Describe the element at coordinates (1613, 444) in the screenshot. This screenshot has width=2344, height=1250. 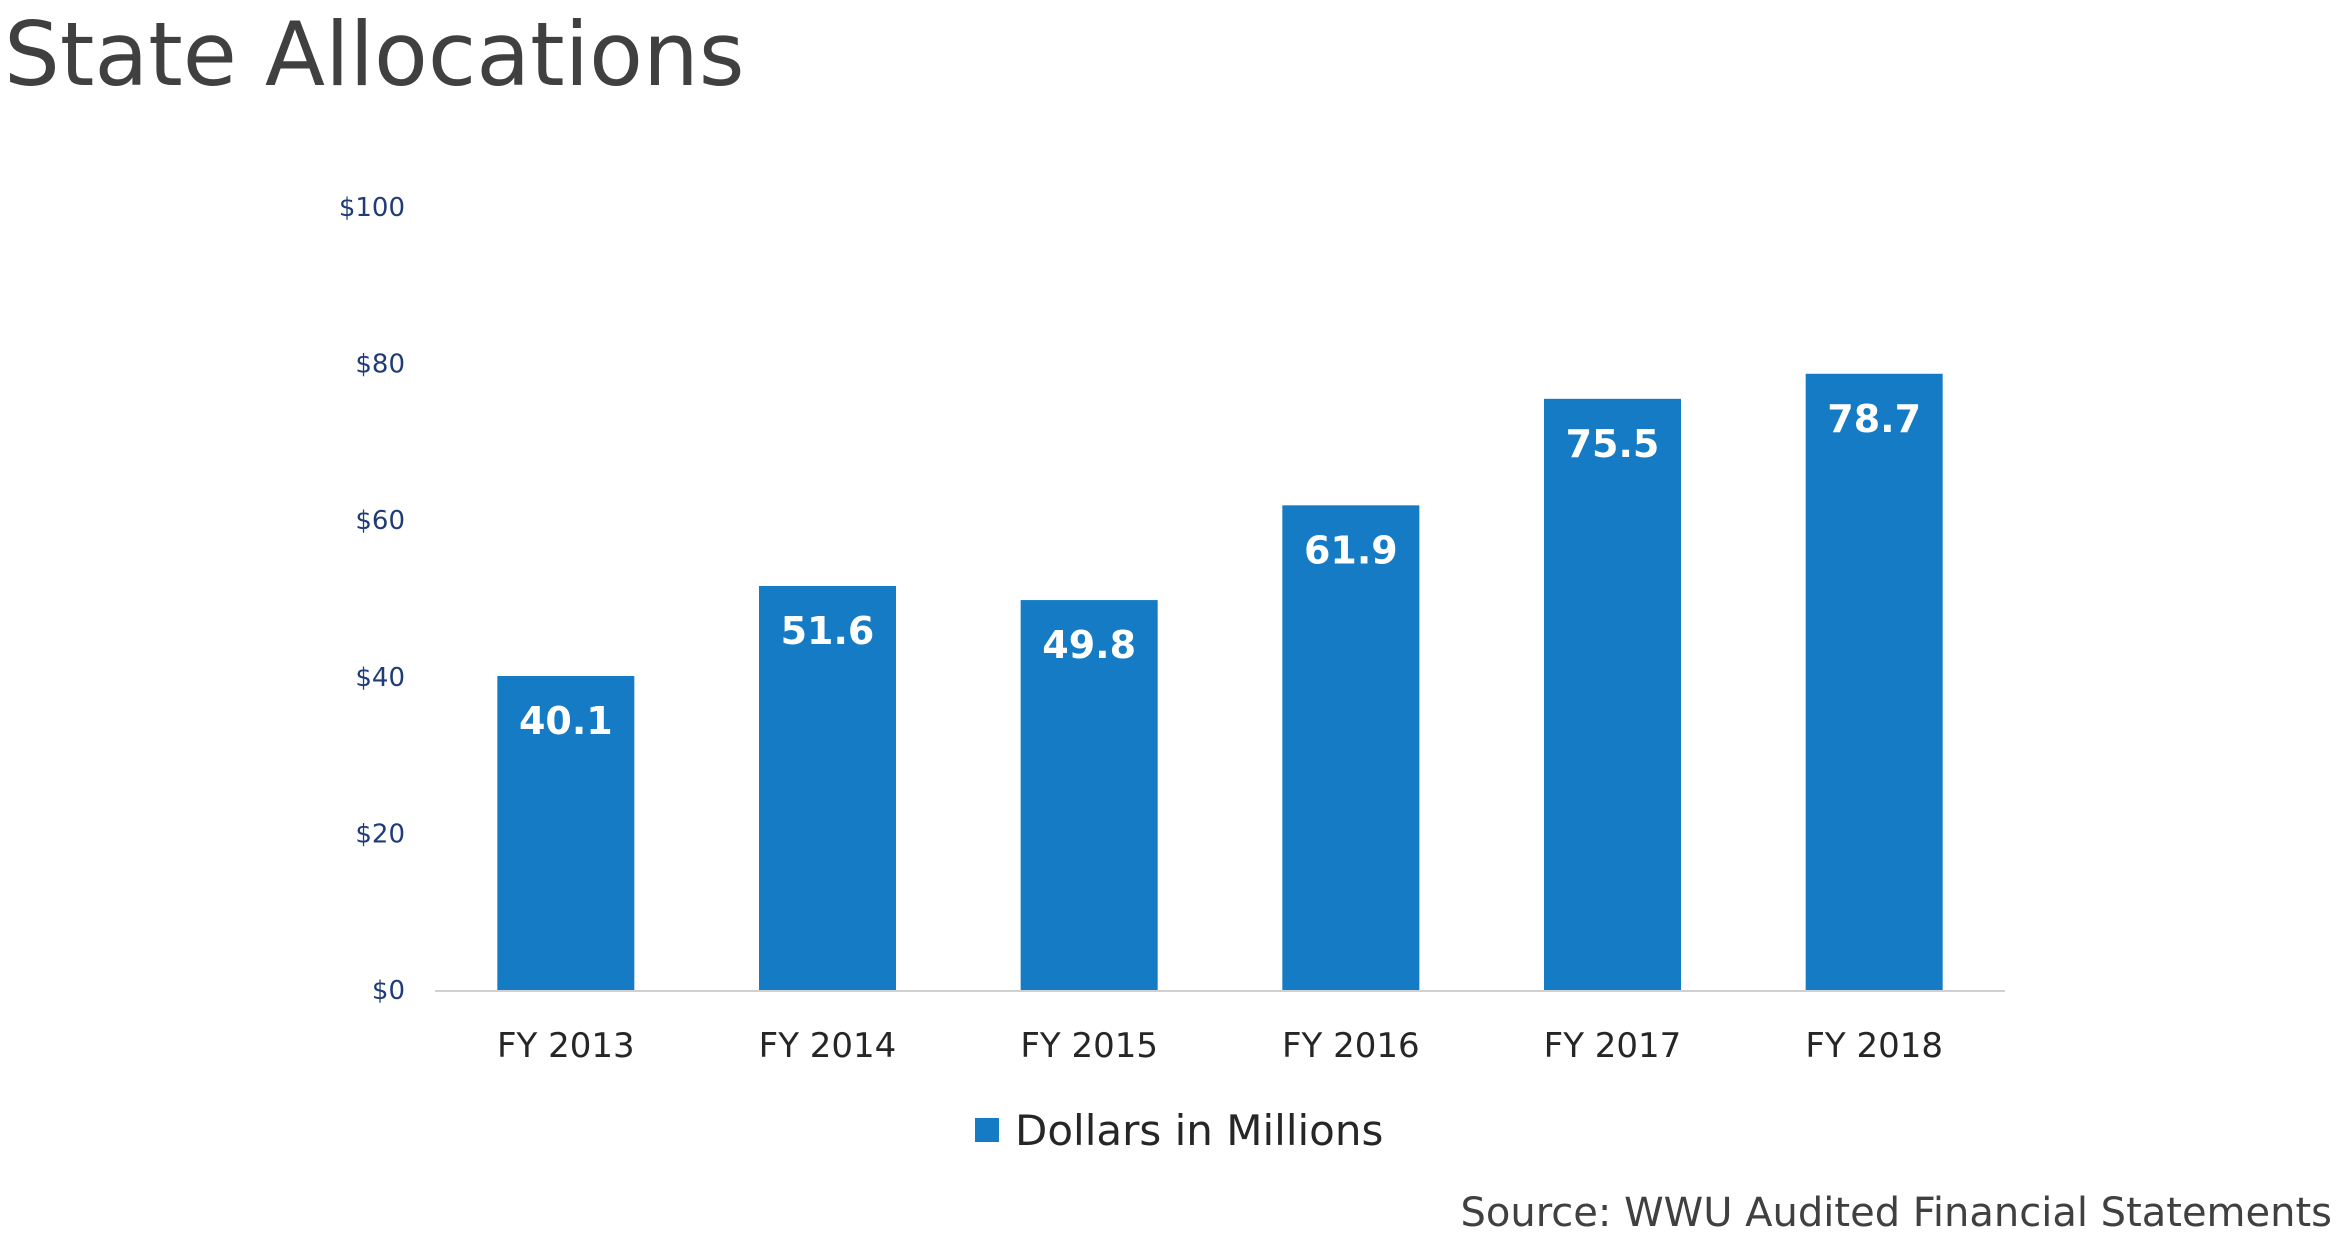
I see `data-label: 75.5` at that location.